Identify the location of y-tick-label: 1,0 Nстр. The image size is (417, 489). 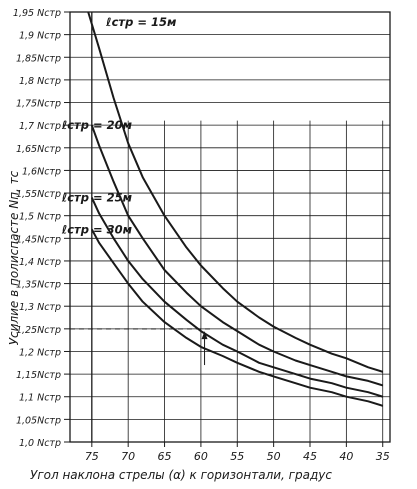
(40, 443).